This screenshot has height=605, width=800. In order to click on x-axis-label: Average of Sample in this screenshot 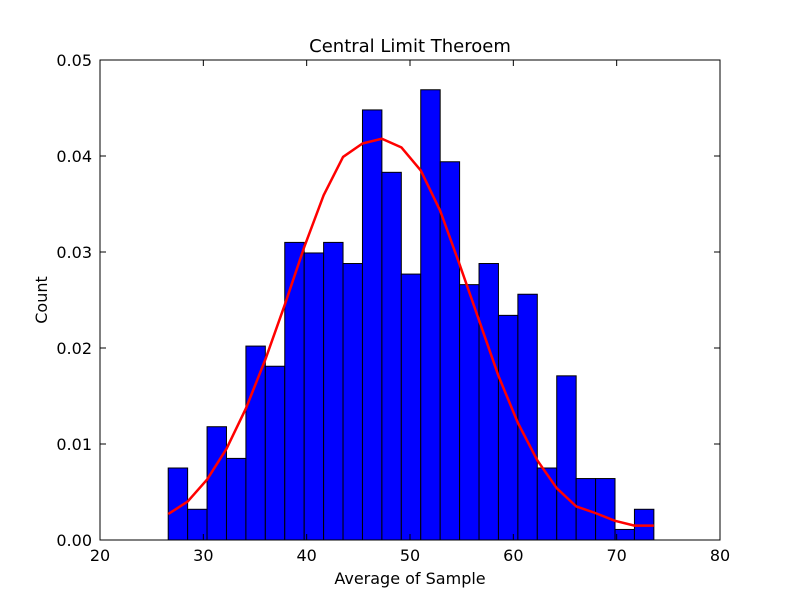, I will do `click(409, 578)`.